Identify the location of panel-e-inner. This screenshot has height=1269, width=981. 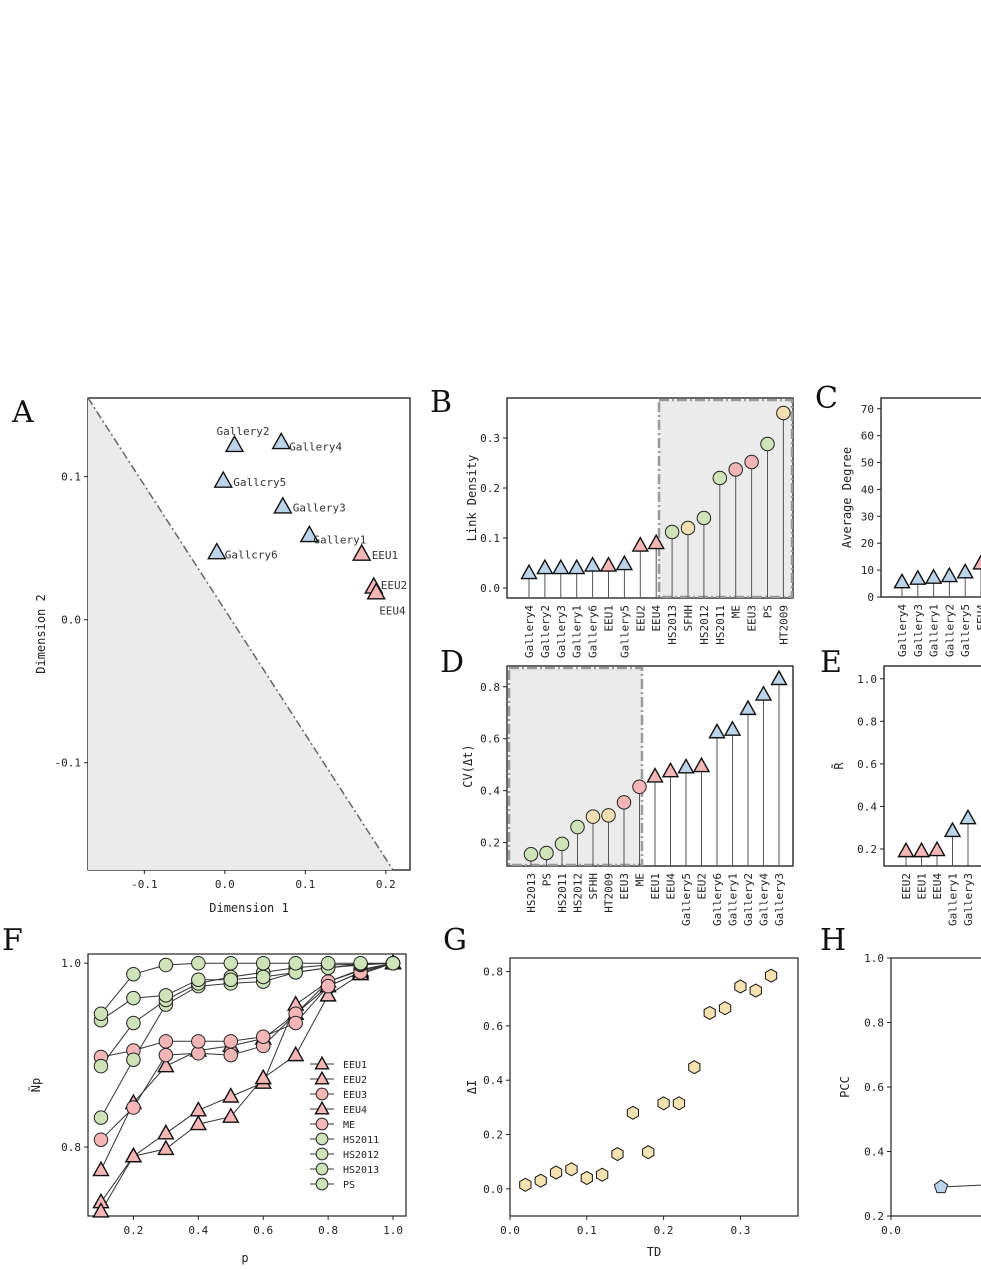
(937, 837).